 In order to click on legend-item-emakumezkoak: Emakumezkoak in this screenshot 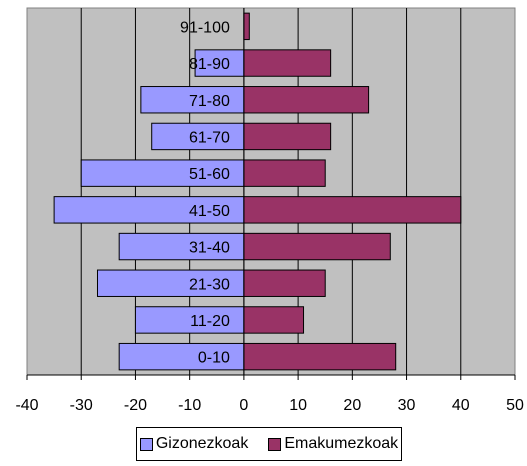, I will do `click(333, 444)`.